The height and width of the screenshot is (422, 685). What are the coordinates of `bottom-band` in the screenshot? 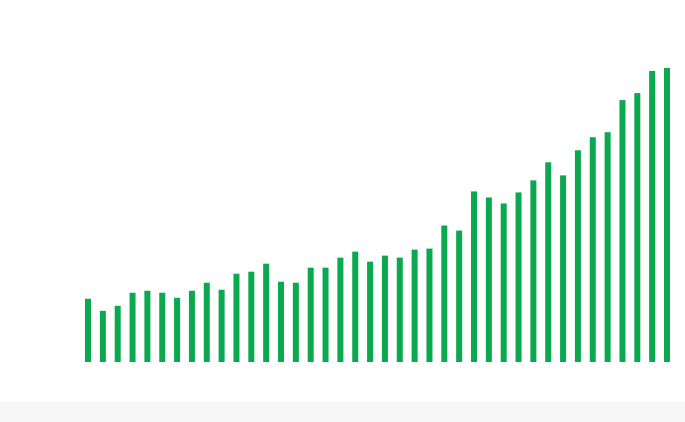 It's located at (342, 412).